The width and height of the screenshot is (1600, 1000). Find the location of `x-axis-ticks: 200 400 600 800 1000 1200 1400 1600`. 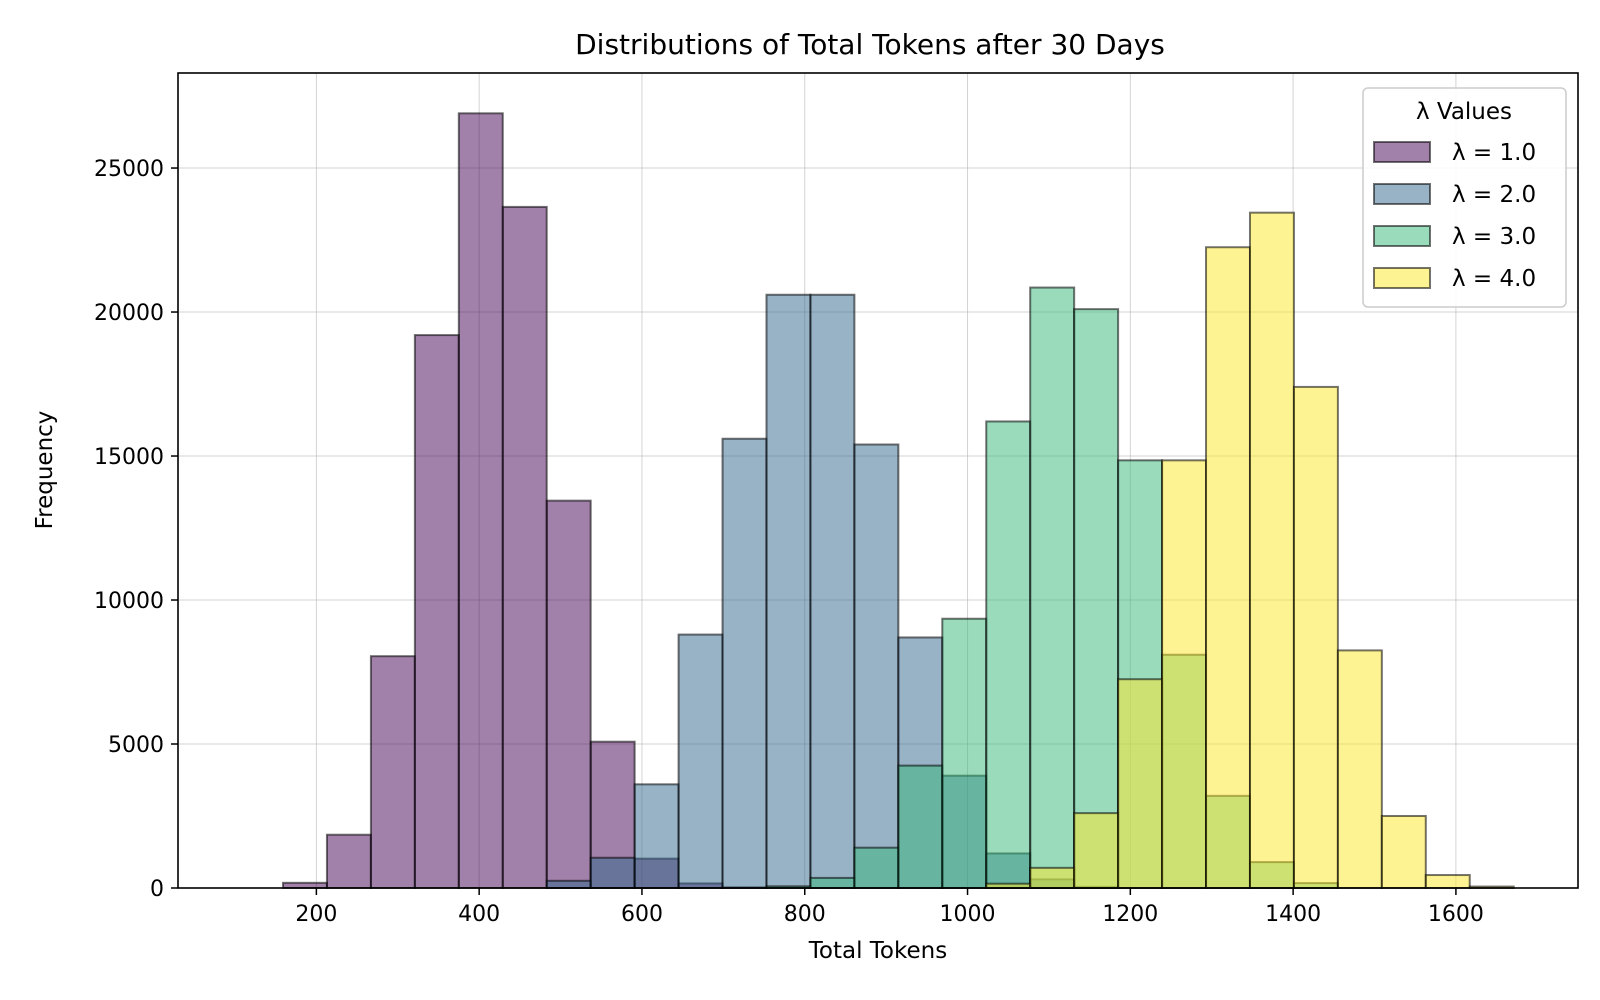

x-axis-ticks: 200 400 600 800 1000 1200 1400 1600 is located at coordinates (889, 907).